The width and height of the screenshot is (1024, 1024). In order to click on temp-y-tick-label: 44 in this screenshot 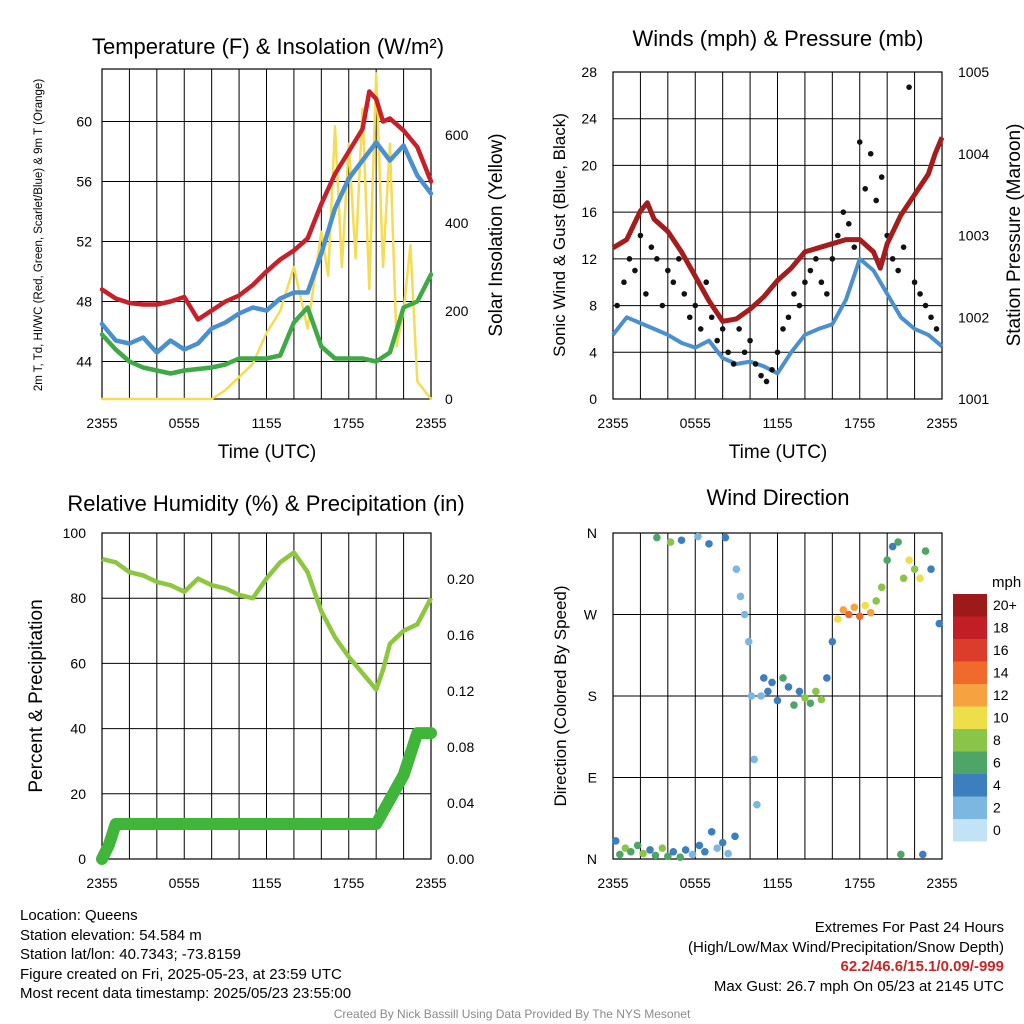, I will do `click(84, 362)`.